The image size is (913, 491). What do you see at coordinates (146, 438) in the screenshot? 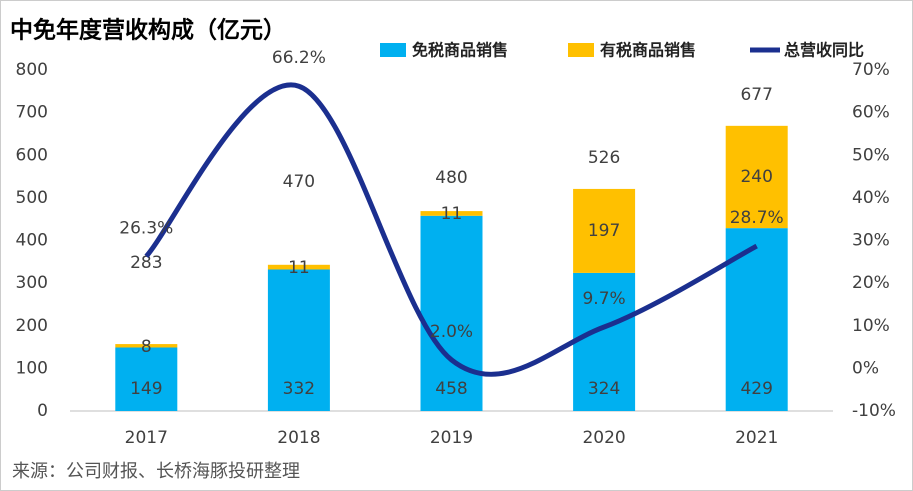
I see `x-tick-label: 2017` at bounding box center [146, 438].